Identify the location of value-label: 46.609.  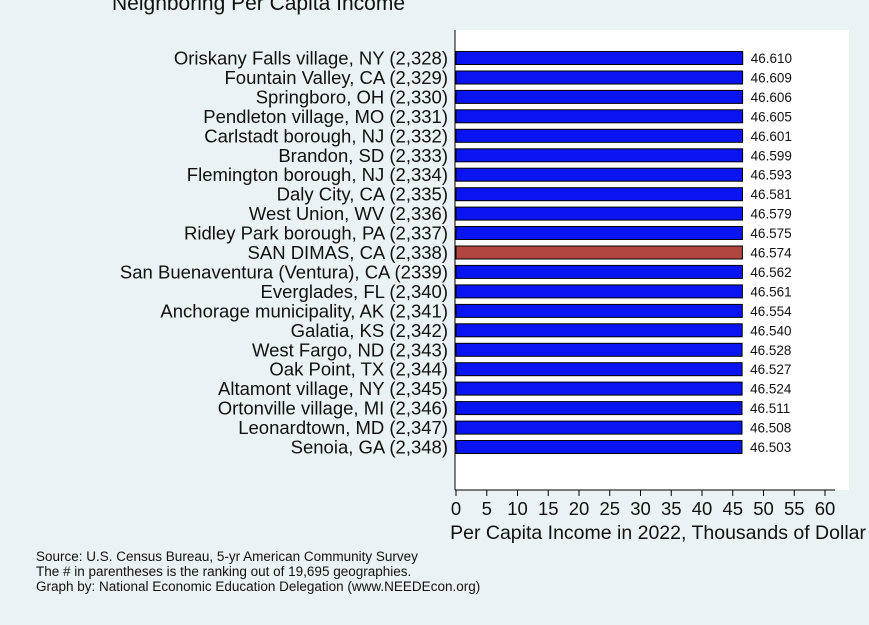
(771, 78).